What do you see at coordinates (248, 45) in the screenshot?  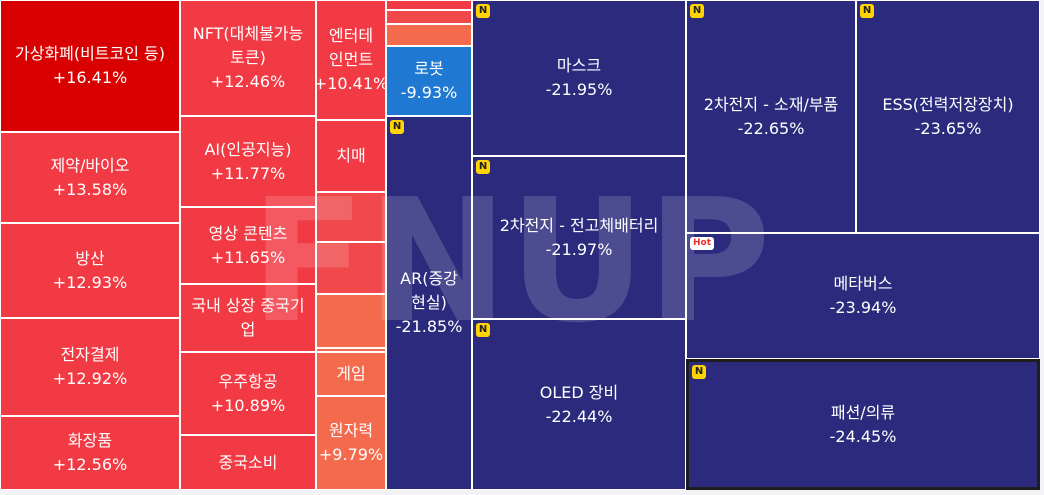 I see `sector-name: NFT(대체불가능토큰)` at bounding box center [248, 45].